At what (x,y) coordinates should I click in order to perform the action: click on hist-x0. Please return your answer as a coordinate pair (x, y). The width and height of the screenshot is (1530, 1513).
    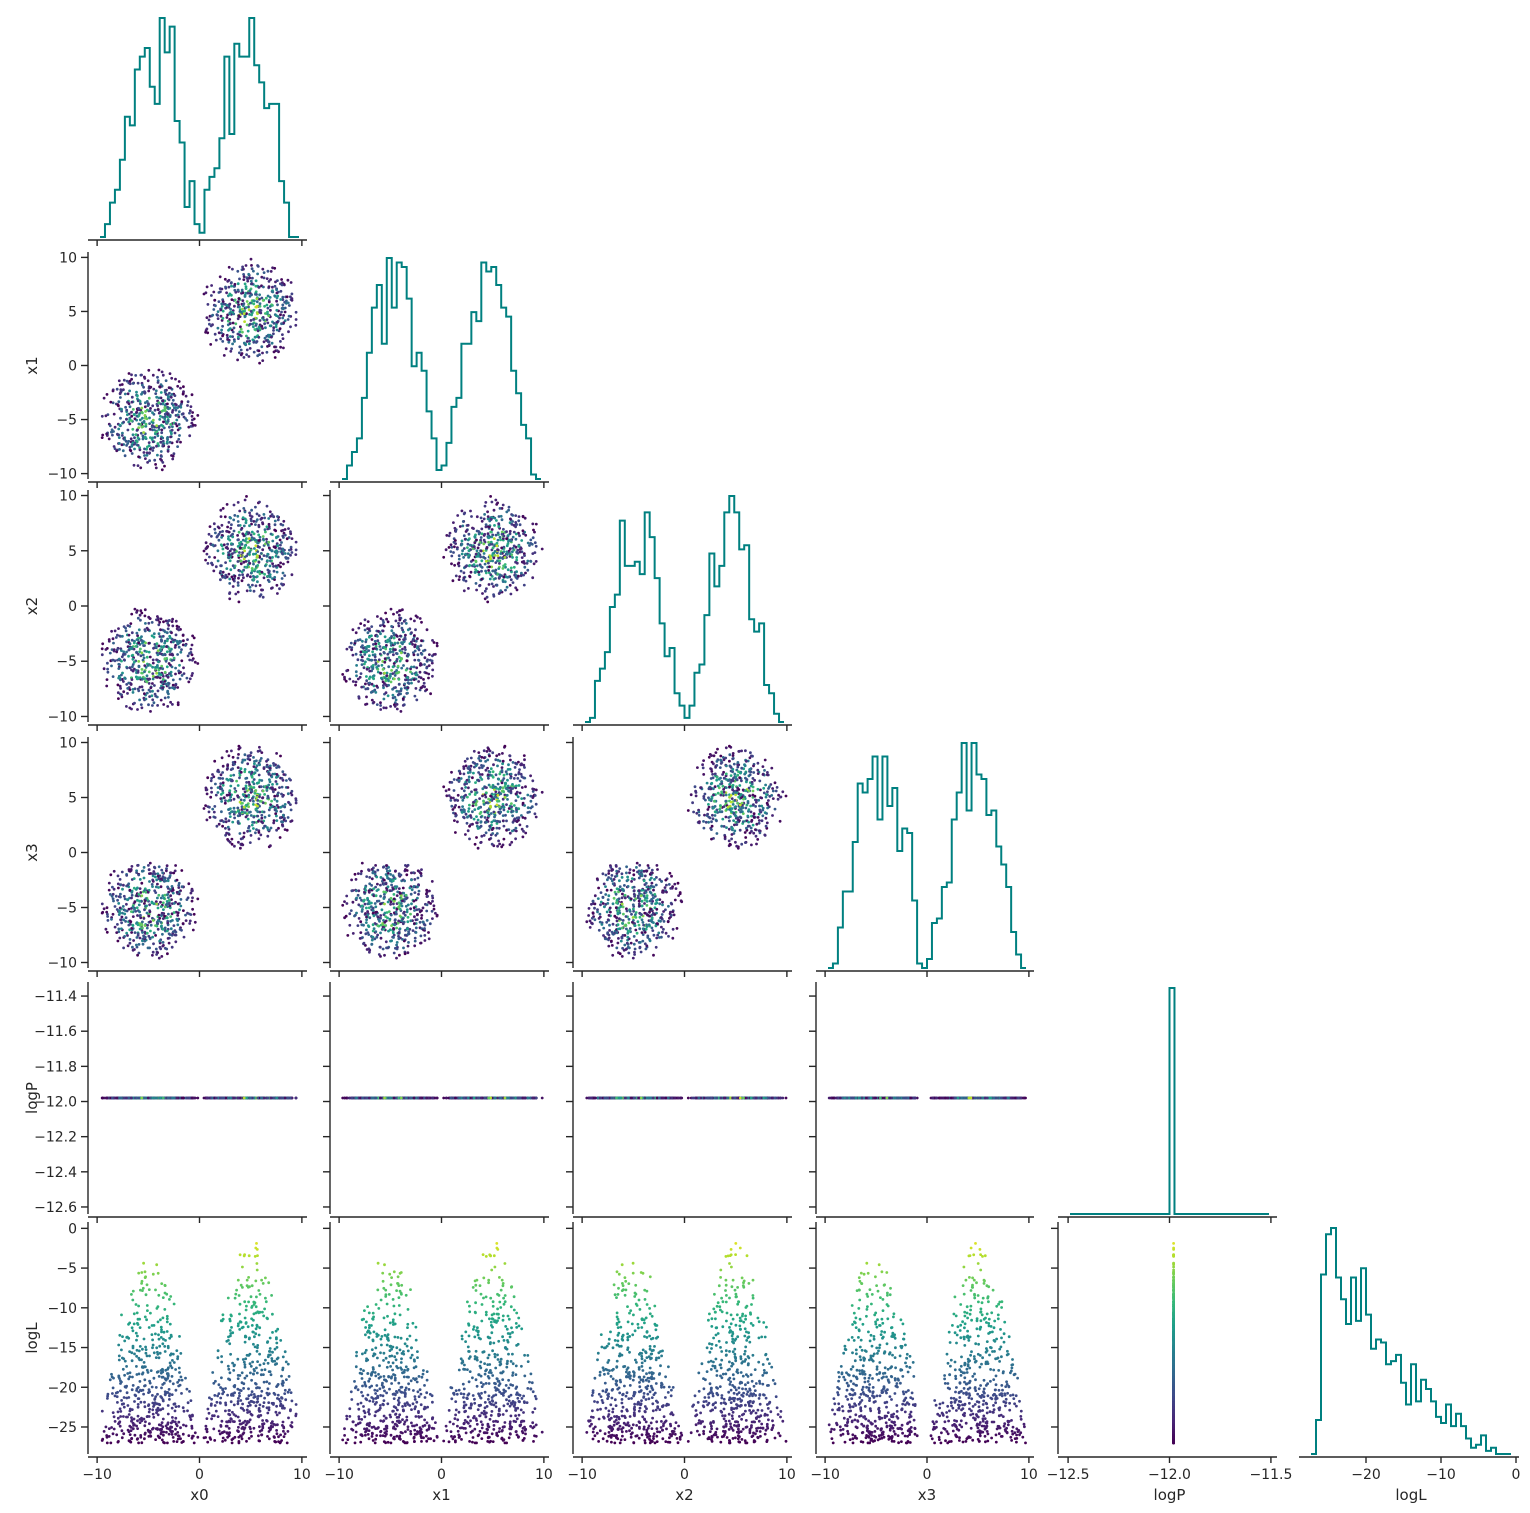
    Looking at the image, I should click on (199, 127).